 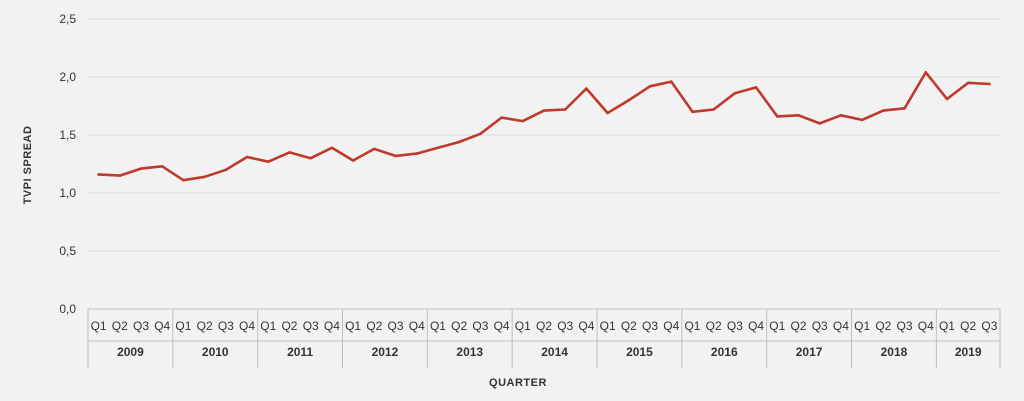 I want to click on y-tick-label: 1,5, so click(x=67, y=135).